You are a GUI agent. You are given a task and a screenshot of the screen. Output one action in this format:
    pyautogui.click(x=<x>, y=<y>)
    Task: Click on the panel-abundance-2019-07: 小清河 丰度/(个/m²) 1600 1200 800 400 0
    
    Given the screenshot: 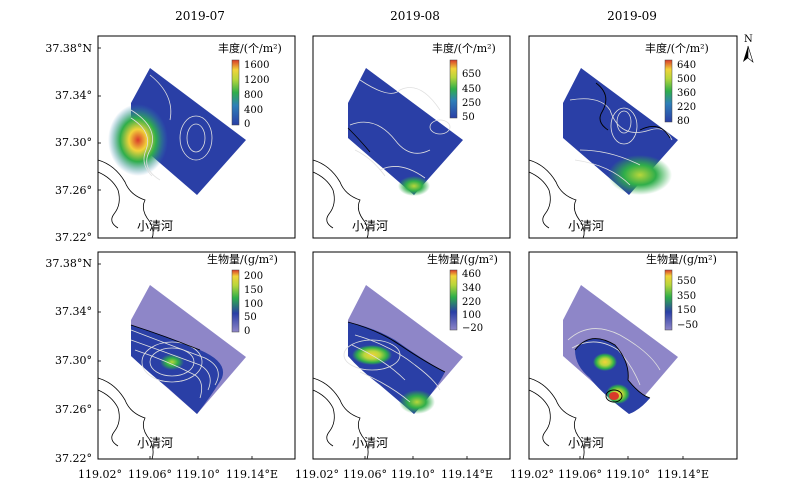 What is the action you would take?
    pyautogui.click(x=196, y=137)
    